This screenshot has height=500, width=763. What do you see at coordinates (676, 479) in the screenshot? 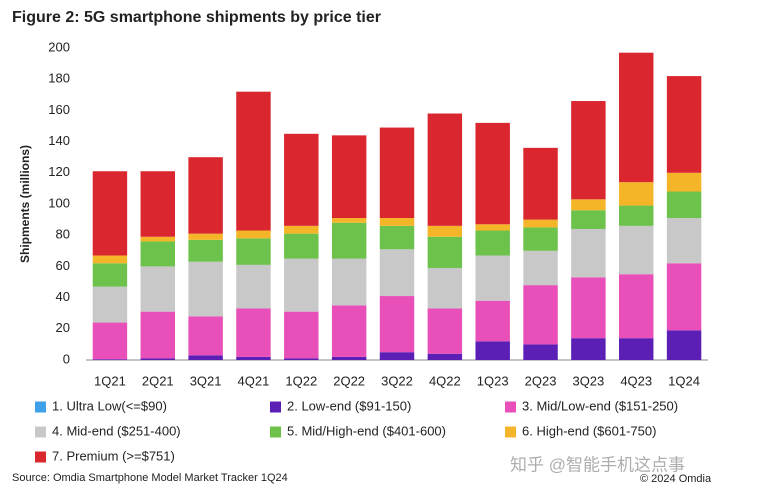
I see `copyright: © 2024 Omdia` at bounding box center [676, 479].